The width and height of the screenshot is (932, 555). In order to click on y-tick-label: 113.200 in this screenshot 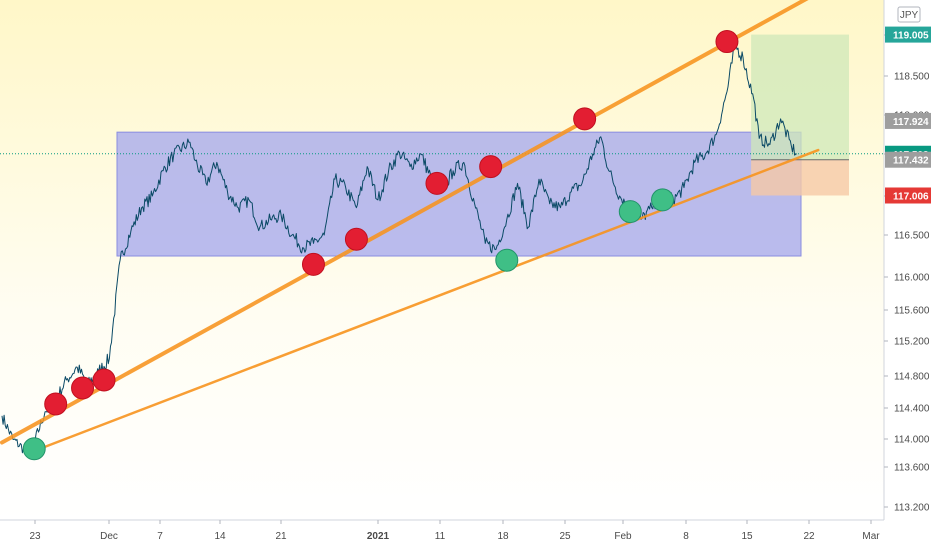, I will do `click(912, 508)`.